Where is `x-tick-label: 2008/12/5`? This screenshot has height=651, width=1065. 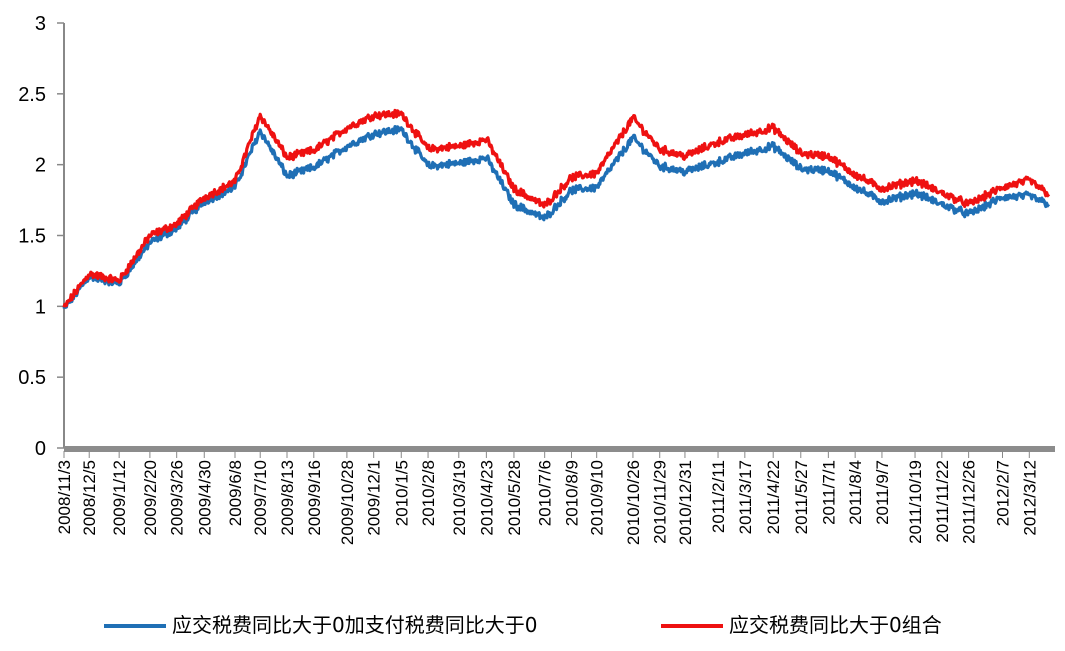 x-tick-label: 2008/12/5 is located at coordinates (89, 498).